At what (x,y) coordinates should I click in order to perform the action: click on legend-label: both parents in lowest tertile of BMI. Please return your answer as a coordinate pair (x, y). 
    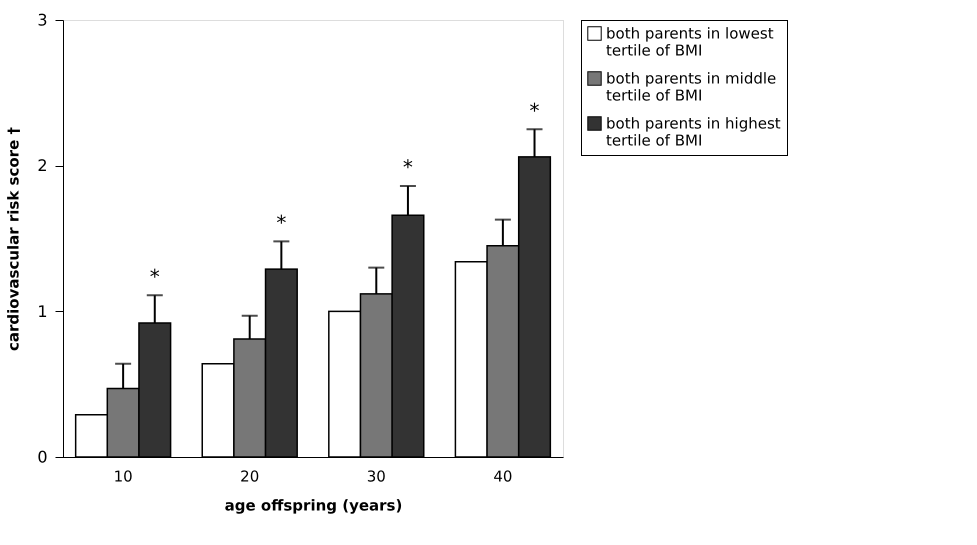
    Looking at the image, I should click on (690, 42).